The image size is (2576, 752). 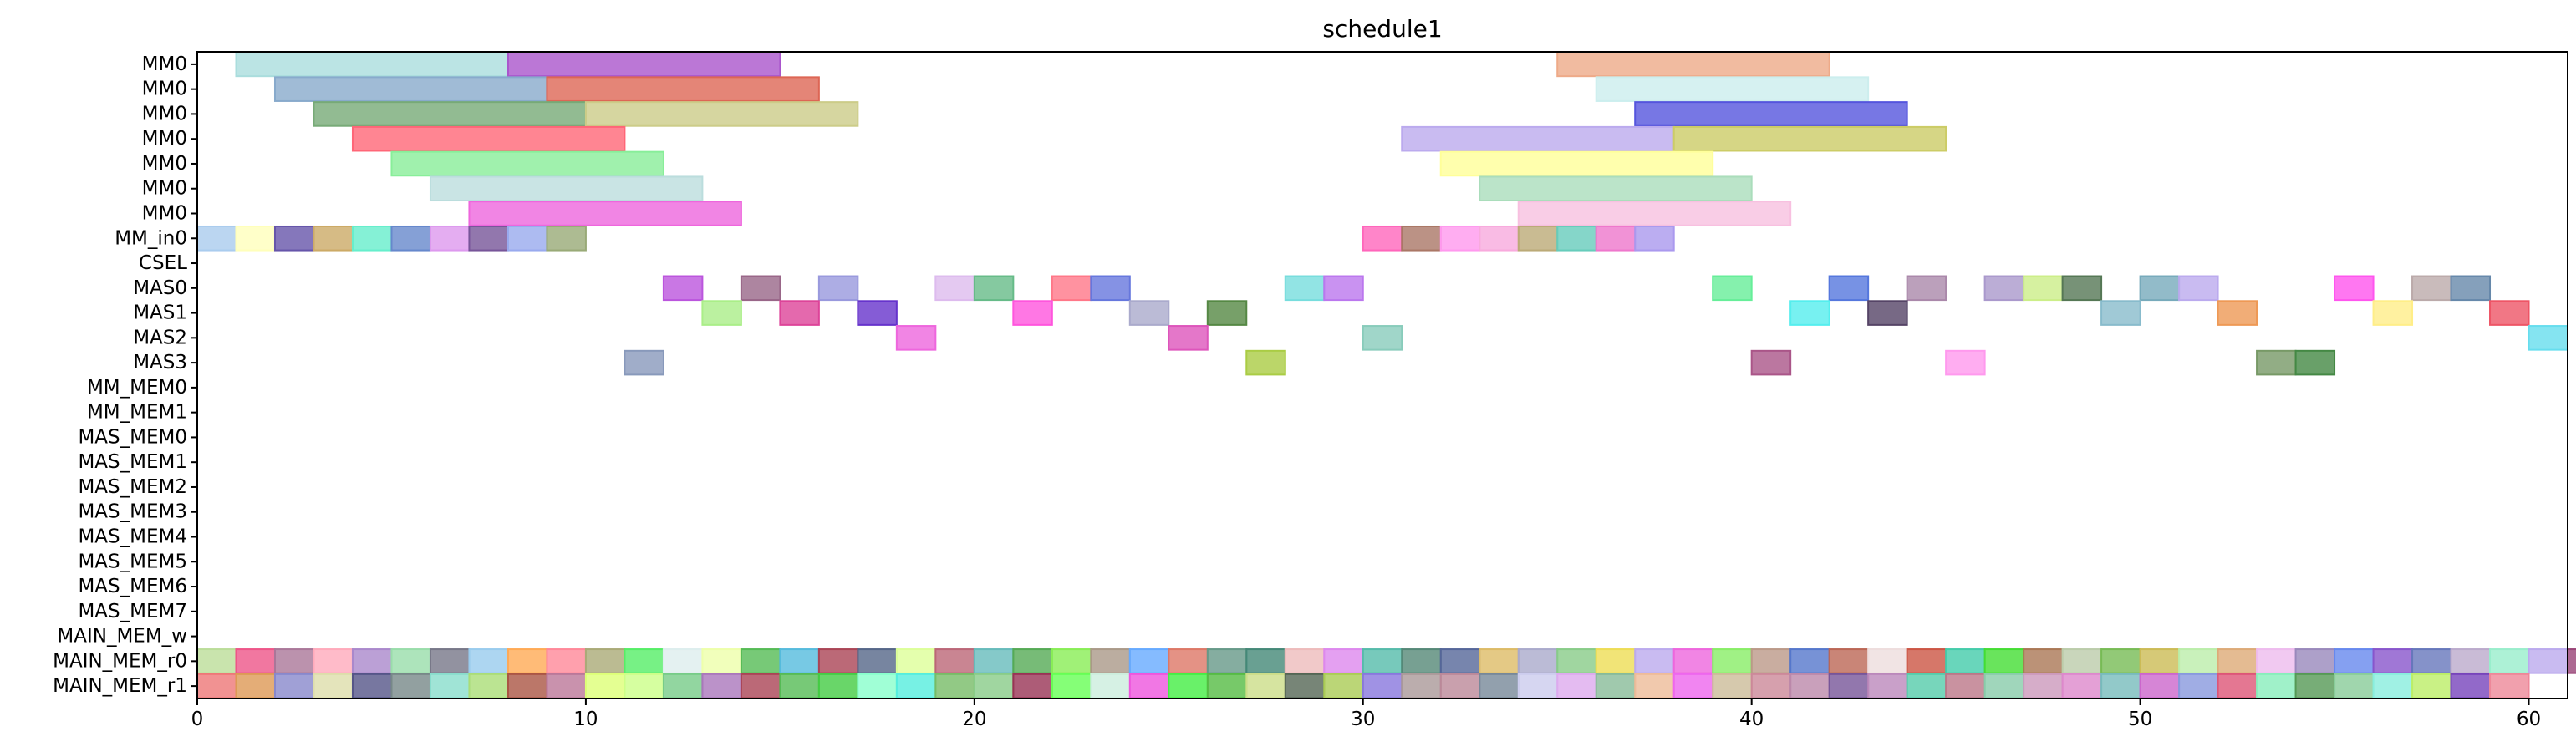 What do you see at coordinates (132, 612) in the screenshot?
I see `y-tick-label: MAS_MEM7` at bounding box center [132, 612].